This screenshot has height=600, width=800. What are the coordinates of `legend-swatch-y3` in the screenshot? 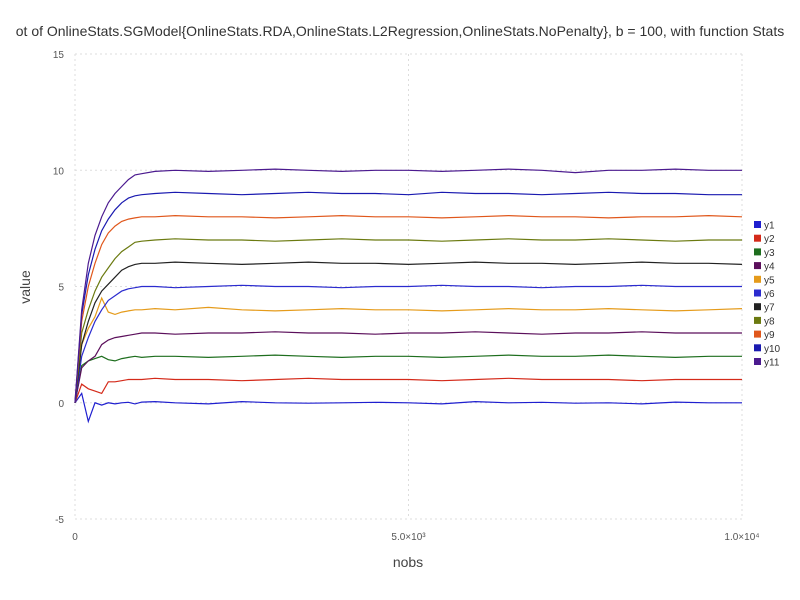 It's located at (757, 252).